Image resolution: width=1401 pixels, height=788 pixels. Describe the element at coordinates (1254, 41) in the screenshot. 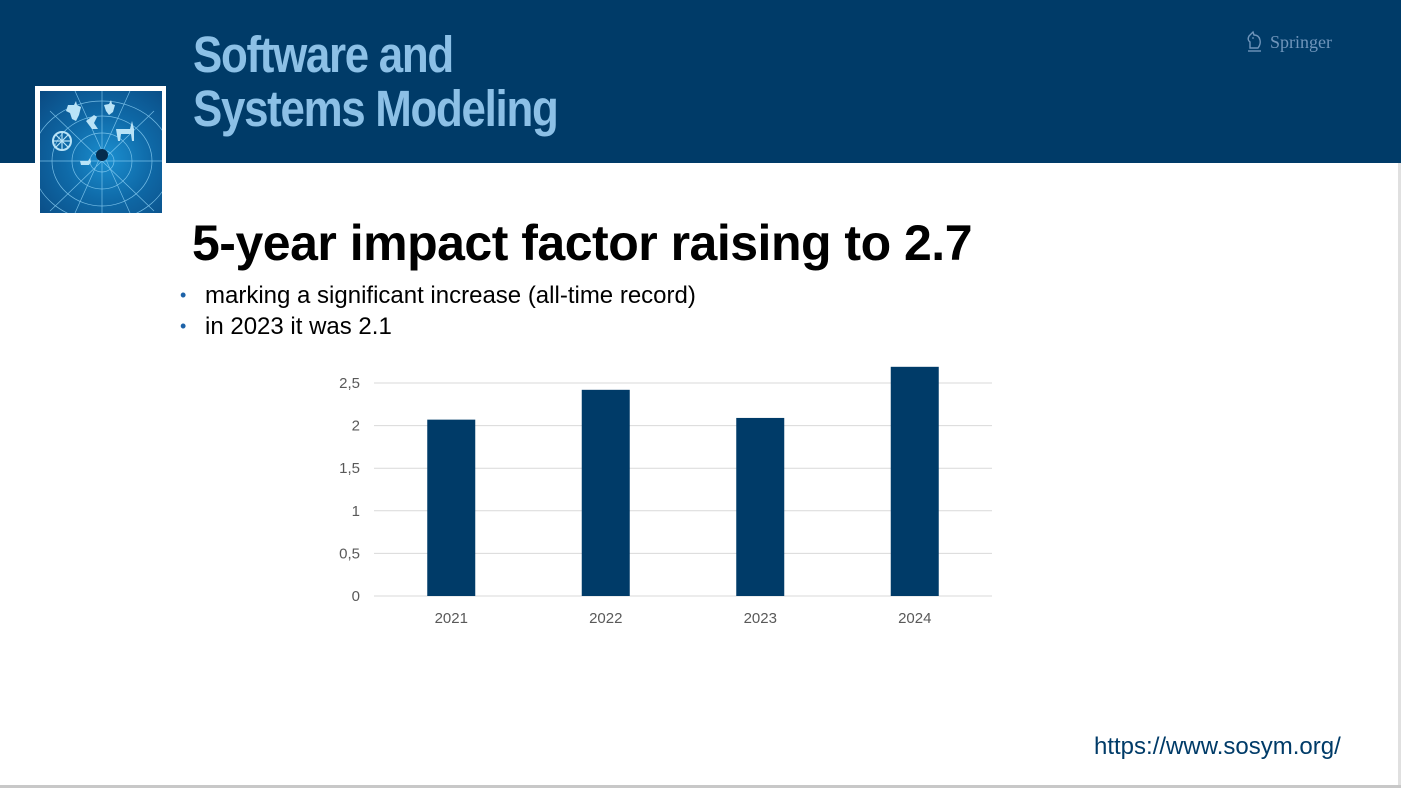

I see `springer-knight-icon` at that location.